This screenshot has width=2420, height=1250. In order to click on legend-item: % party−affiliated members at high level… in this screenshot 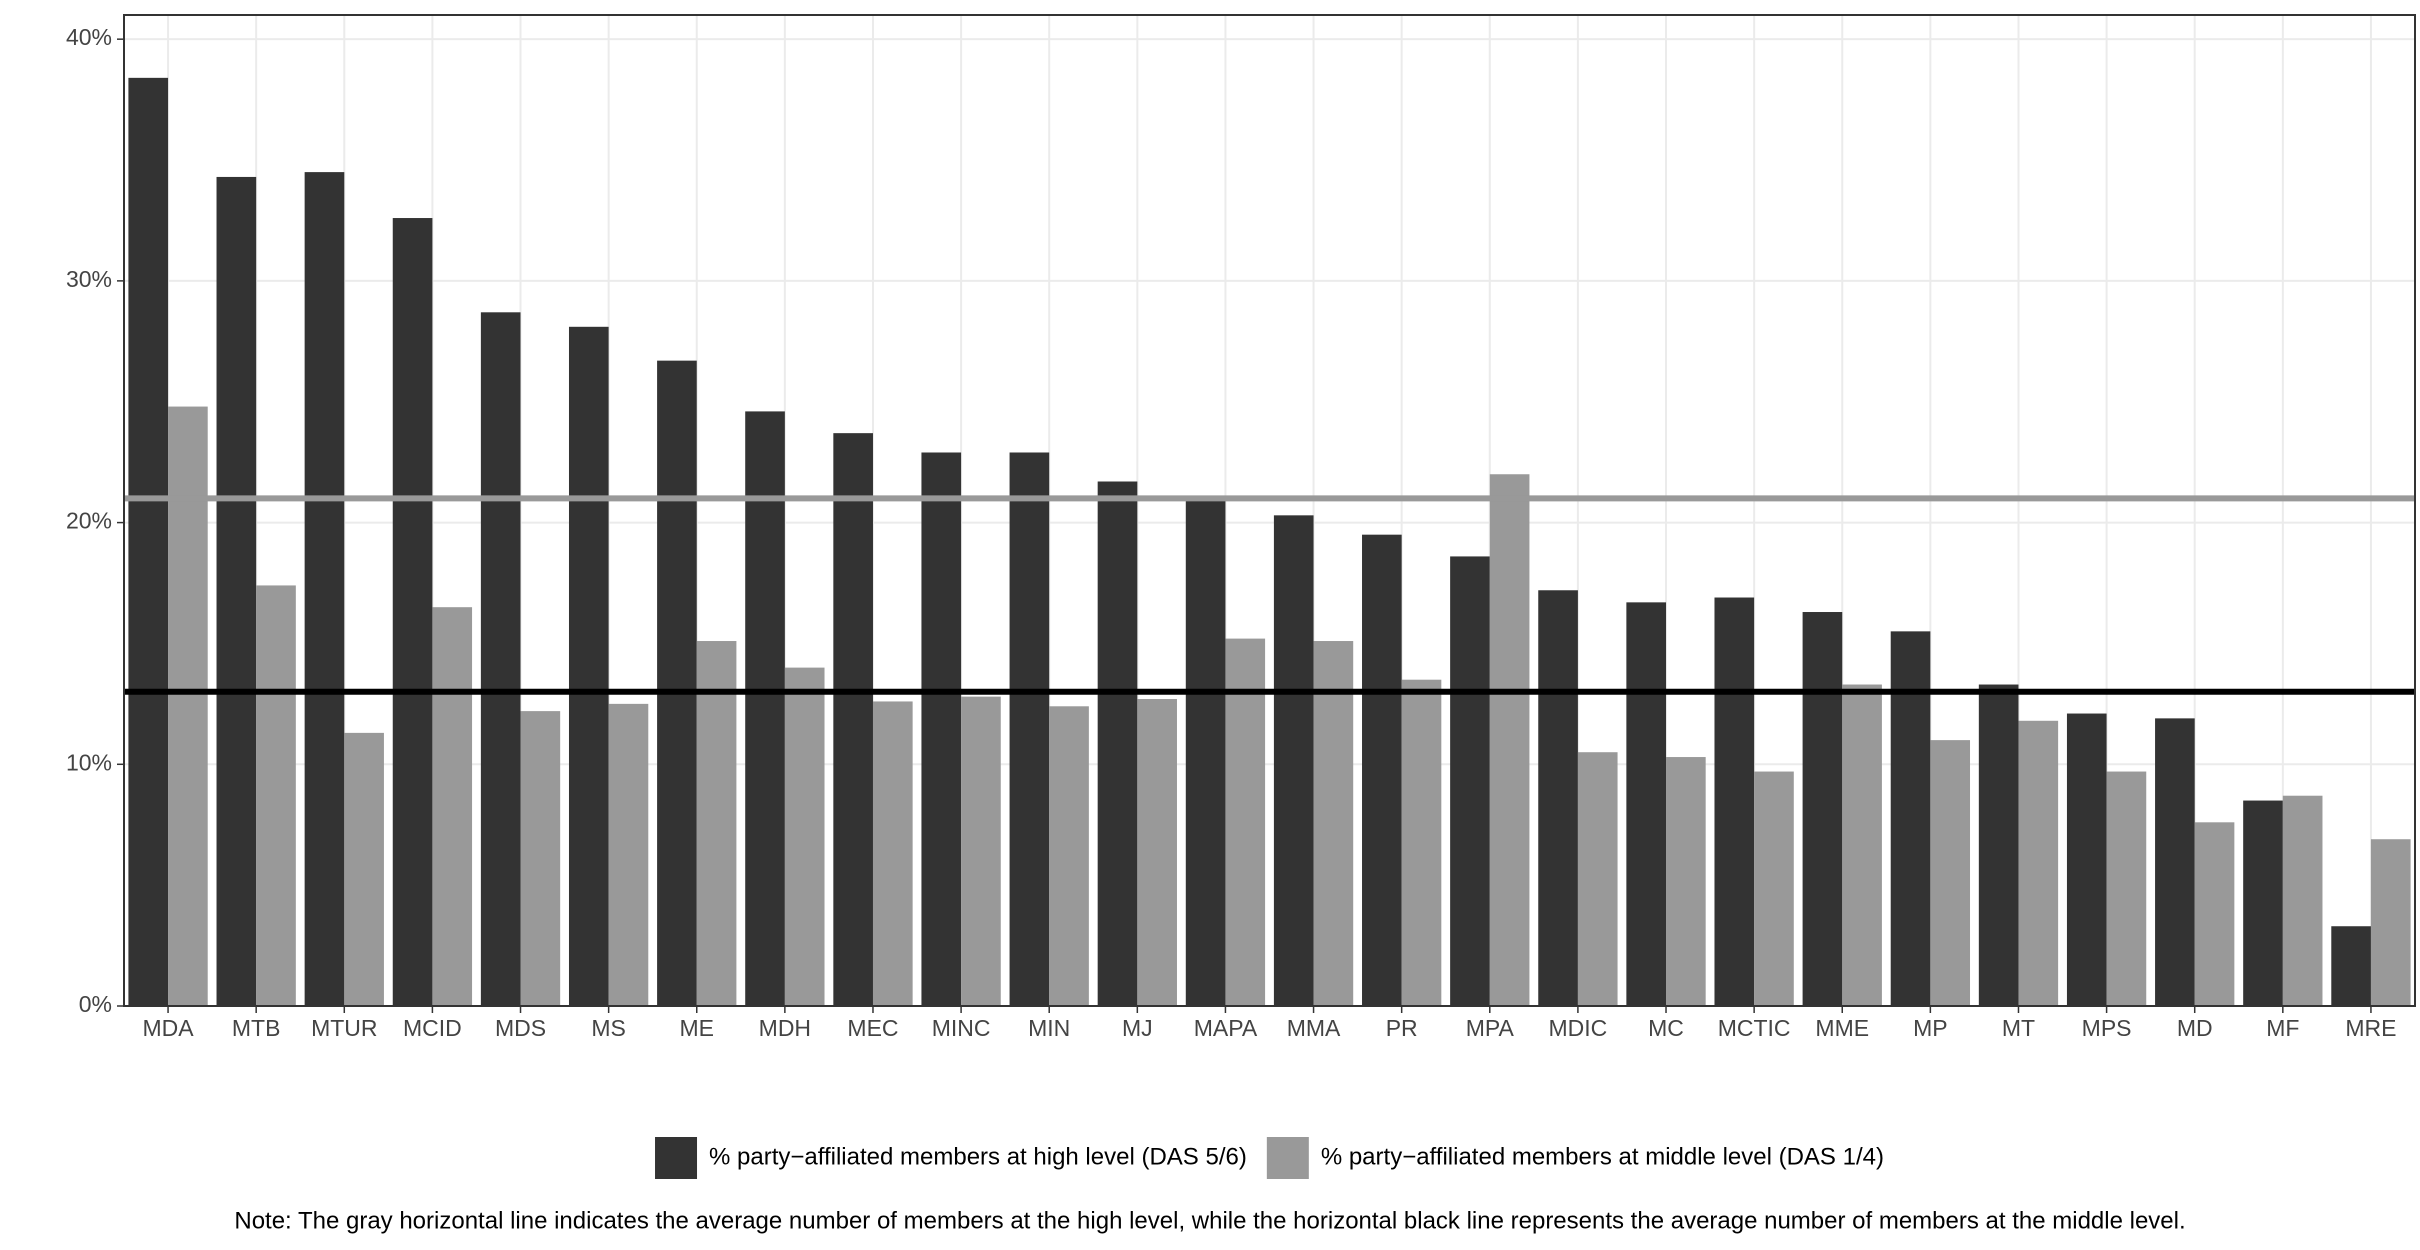, I will do `click(951, 1158)`.